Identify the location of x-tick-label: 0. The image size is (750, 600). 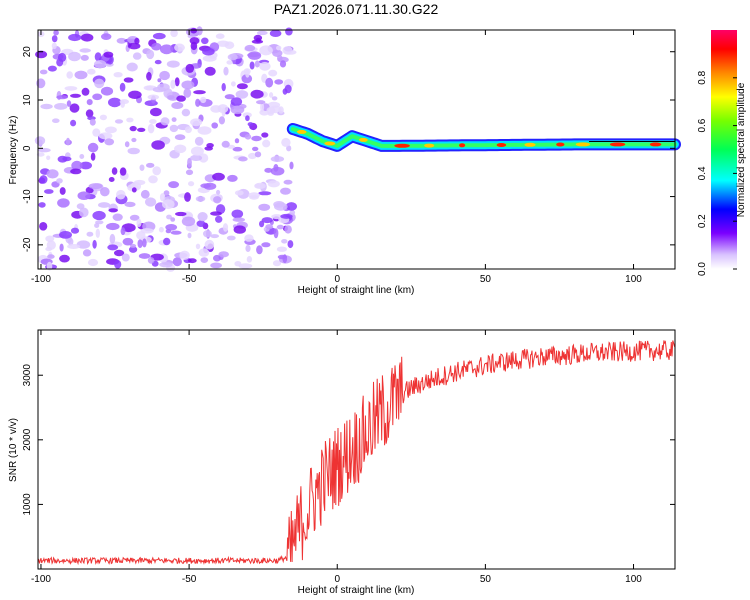
(337, 279).